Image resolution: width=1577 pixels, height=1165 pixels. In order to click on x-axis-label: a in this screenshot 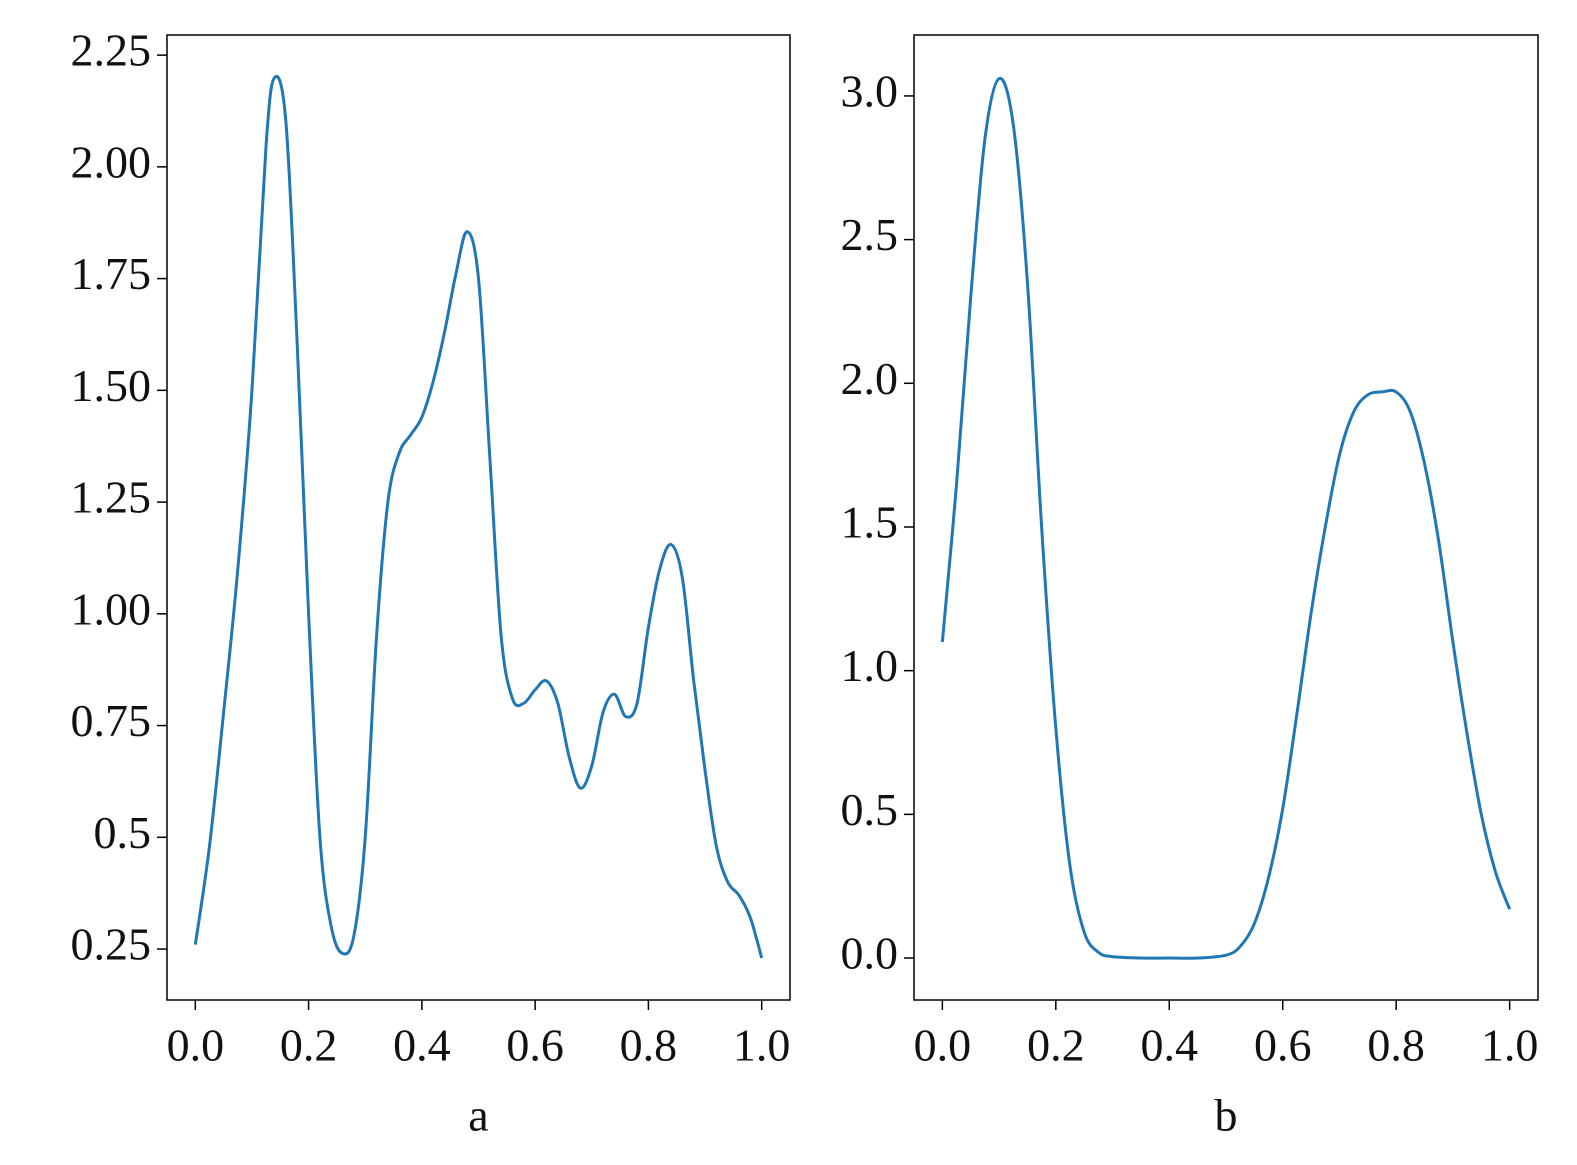, I will do `click(478, 1115)`.